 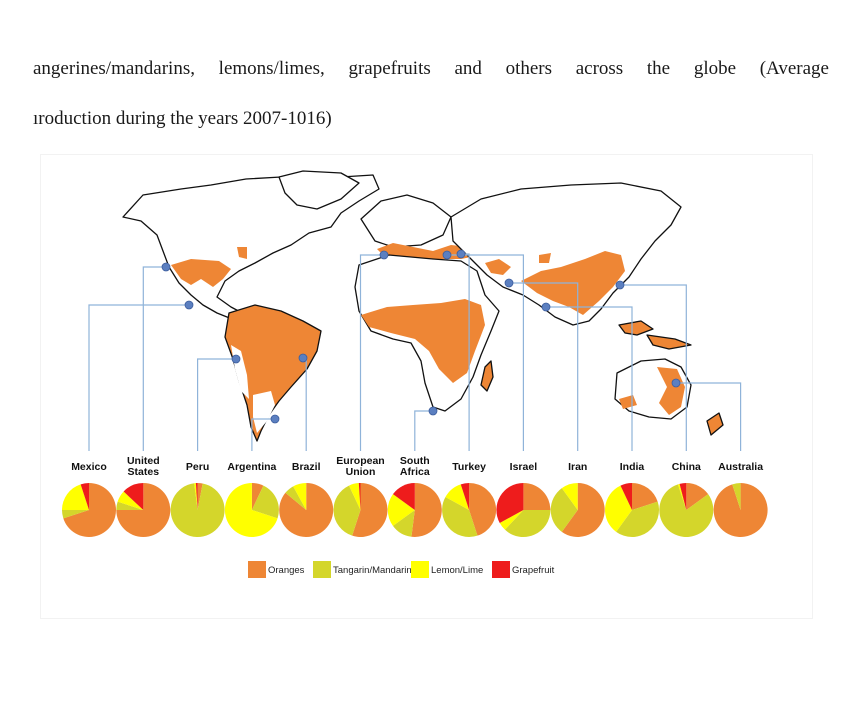 What do you see at coordinates (740, 467) in the screenshot?
I see `pie-label: Australia` at bounding box center [740, 467].